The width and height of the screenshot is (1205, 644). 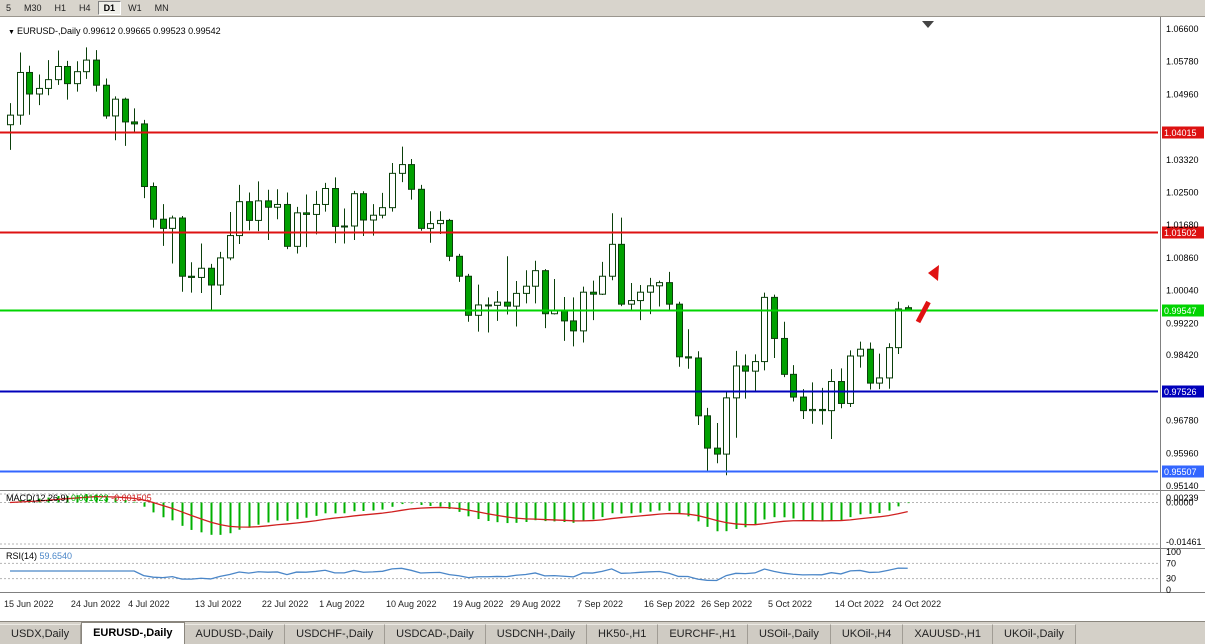 I want to click on timeframe-toolbar: 5 M30 H1 H4 D1 W1 MN, so click(x=602, y=8).